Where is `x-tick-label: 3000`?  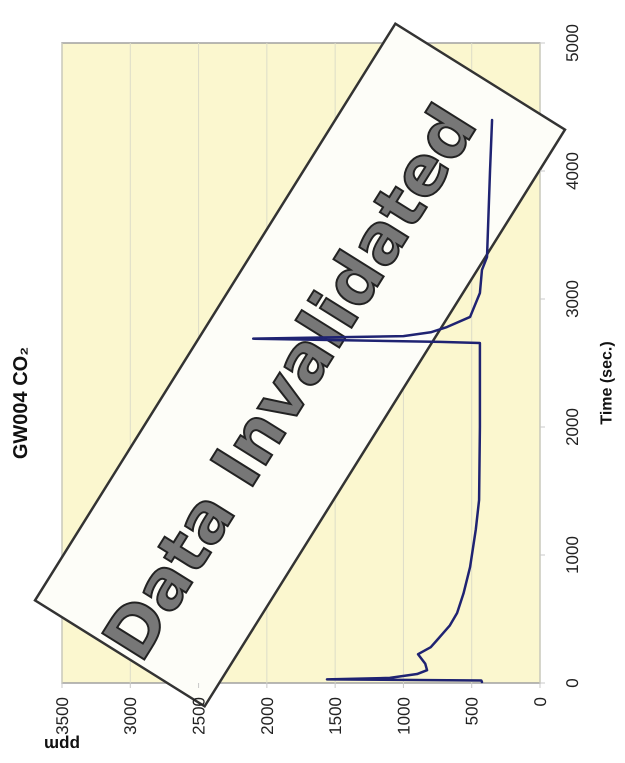
x-tick-label: 3000 is located at coordinates (130, 716).